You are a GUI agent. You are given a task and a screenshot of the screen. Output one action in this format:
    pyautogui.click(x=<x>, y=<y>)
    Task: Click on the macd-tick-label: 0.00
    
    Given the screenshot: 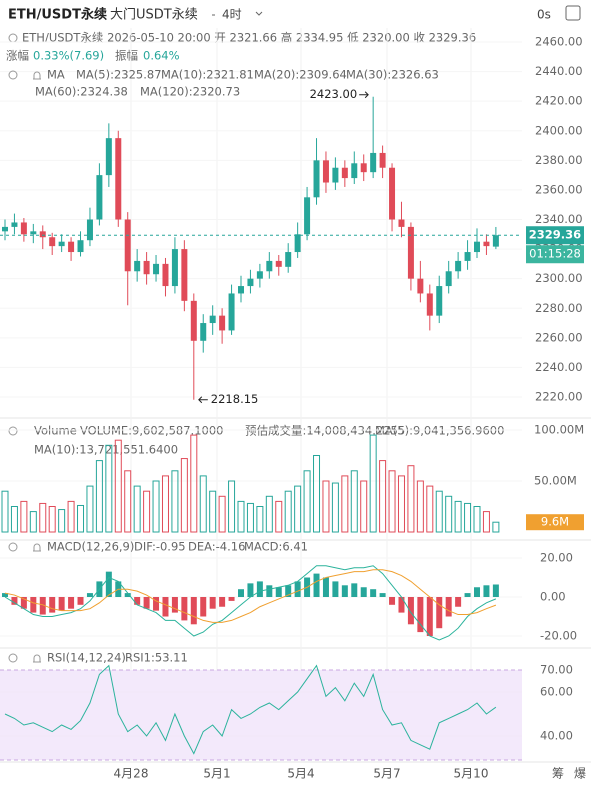 What is the action you would take?
    pyautogui.click(x=553, y=597)
    